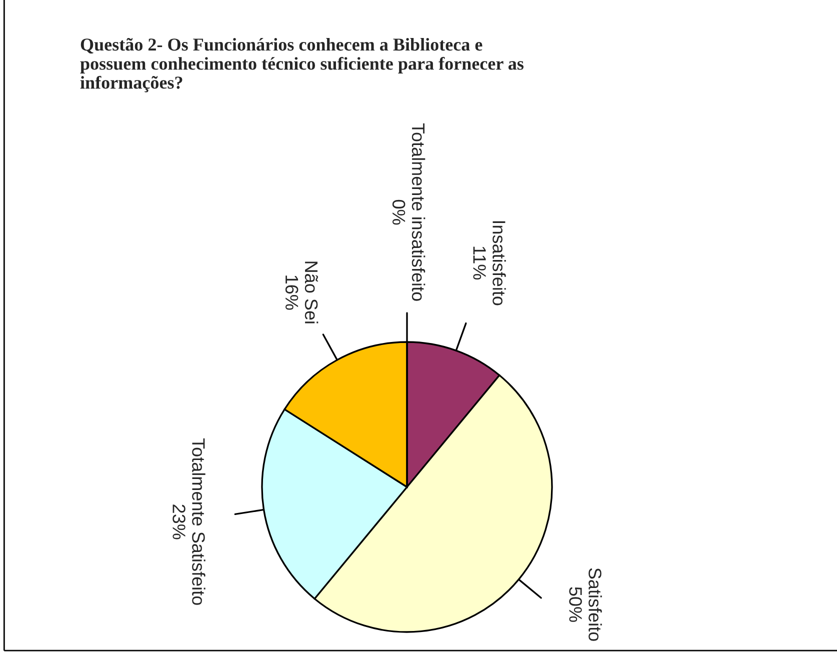 This screenshot has width=837, height=652. Describe the element at coordinates (179, 522) in the screenshot. I see `data-label: 23%` at that location.